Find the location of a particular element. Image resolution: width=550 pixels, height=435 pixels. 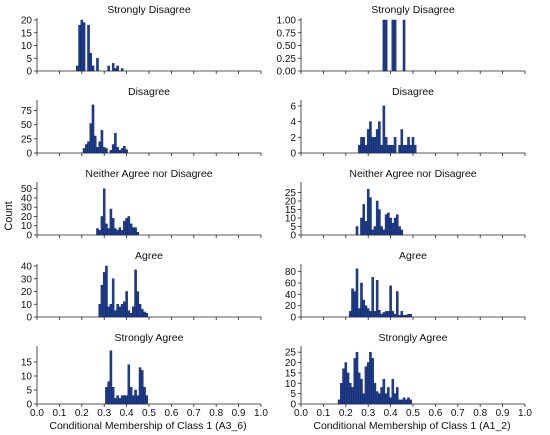

x-axis-label-left: Conditional Membership of Class 1 (A3_6) is located at coordinates (147, 426).